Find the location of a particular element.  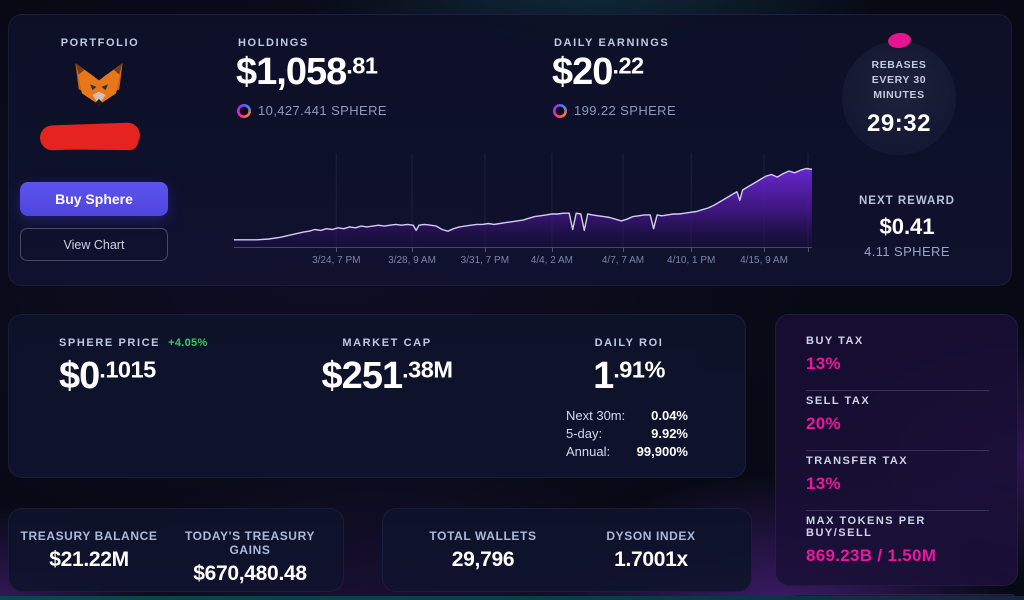

sphere-price-value: $0.1015 is located at coordinates (107, 376).